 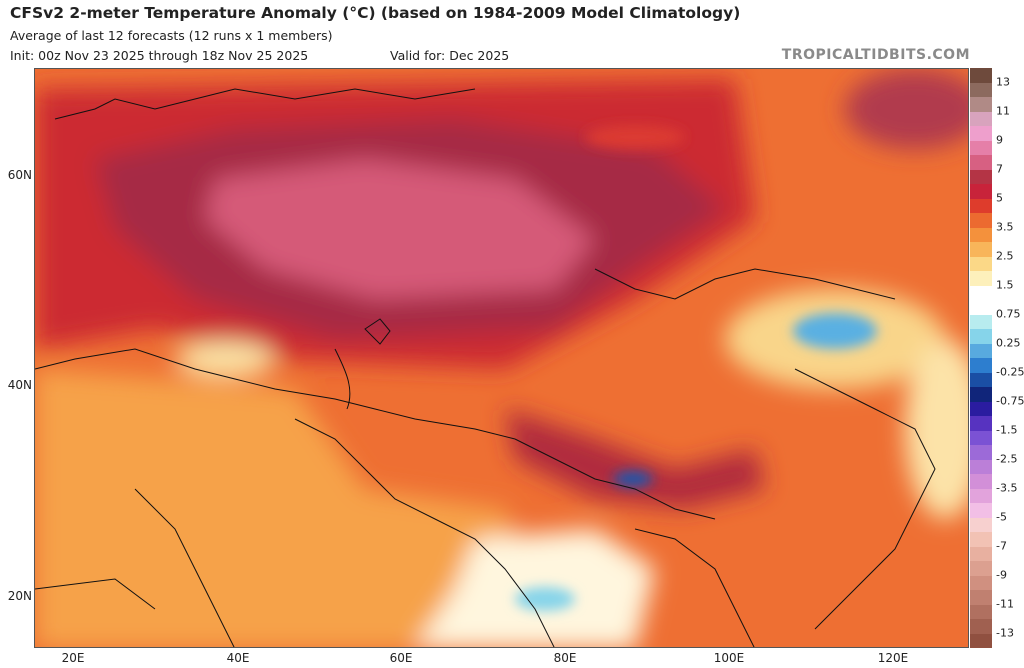 What do you see at coordinates (450, 55) in the screenshot?
I see `valid-text: Valid for: Dec 2025` at bounding box center [450, 55].